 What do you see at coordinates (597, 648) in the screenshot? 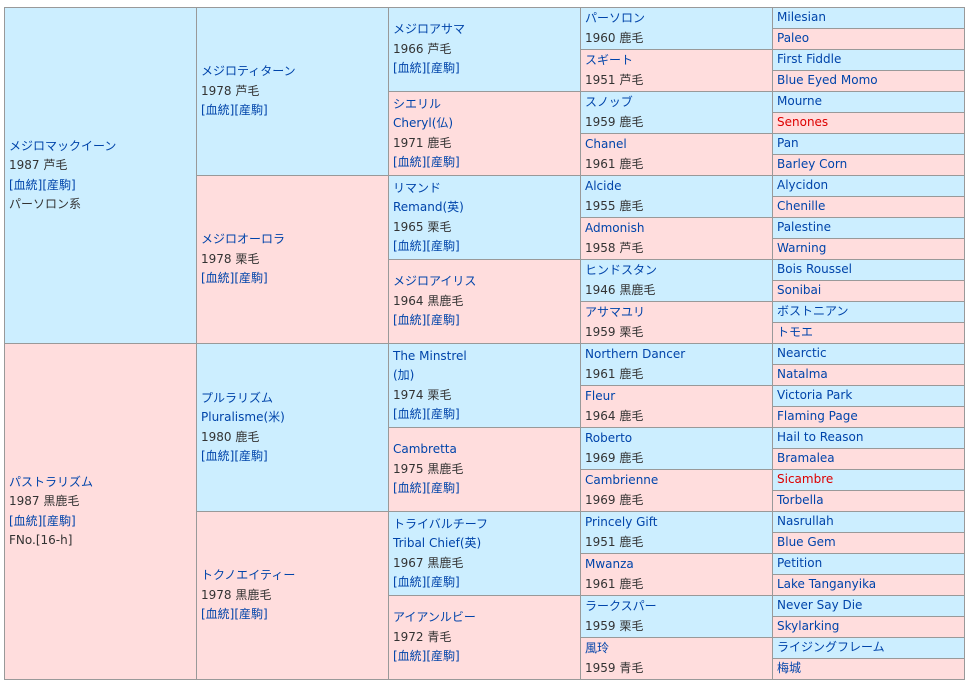
I see `horse-name: 風玲` at bounding box center [597, 648].